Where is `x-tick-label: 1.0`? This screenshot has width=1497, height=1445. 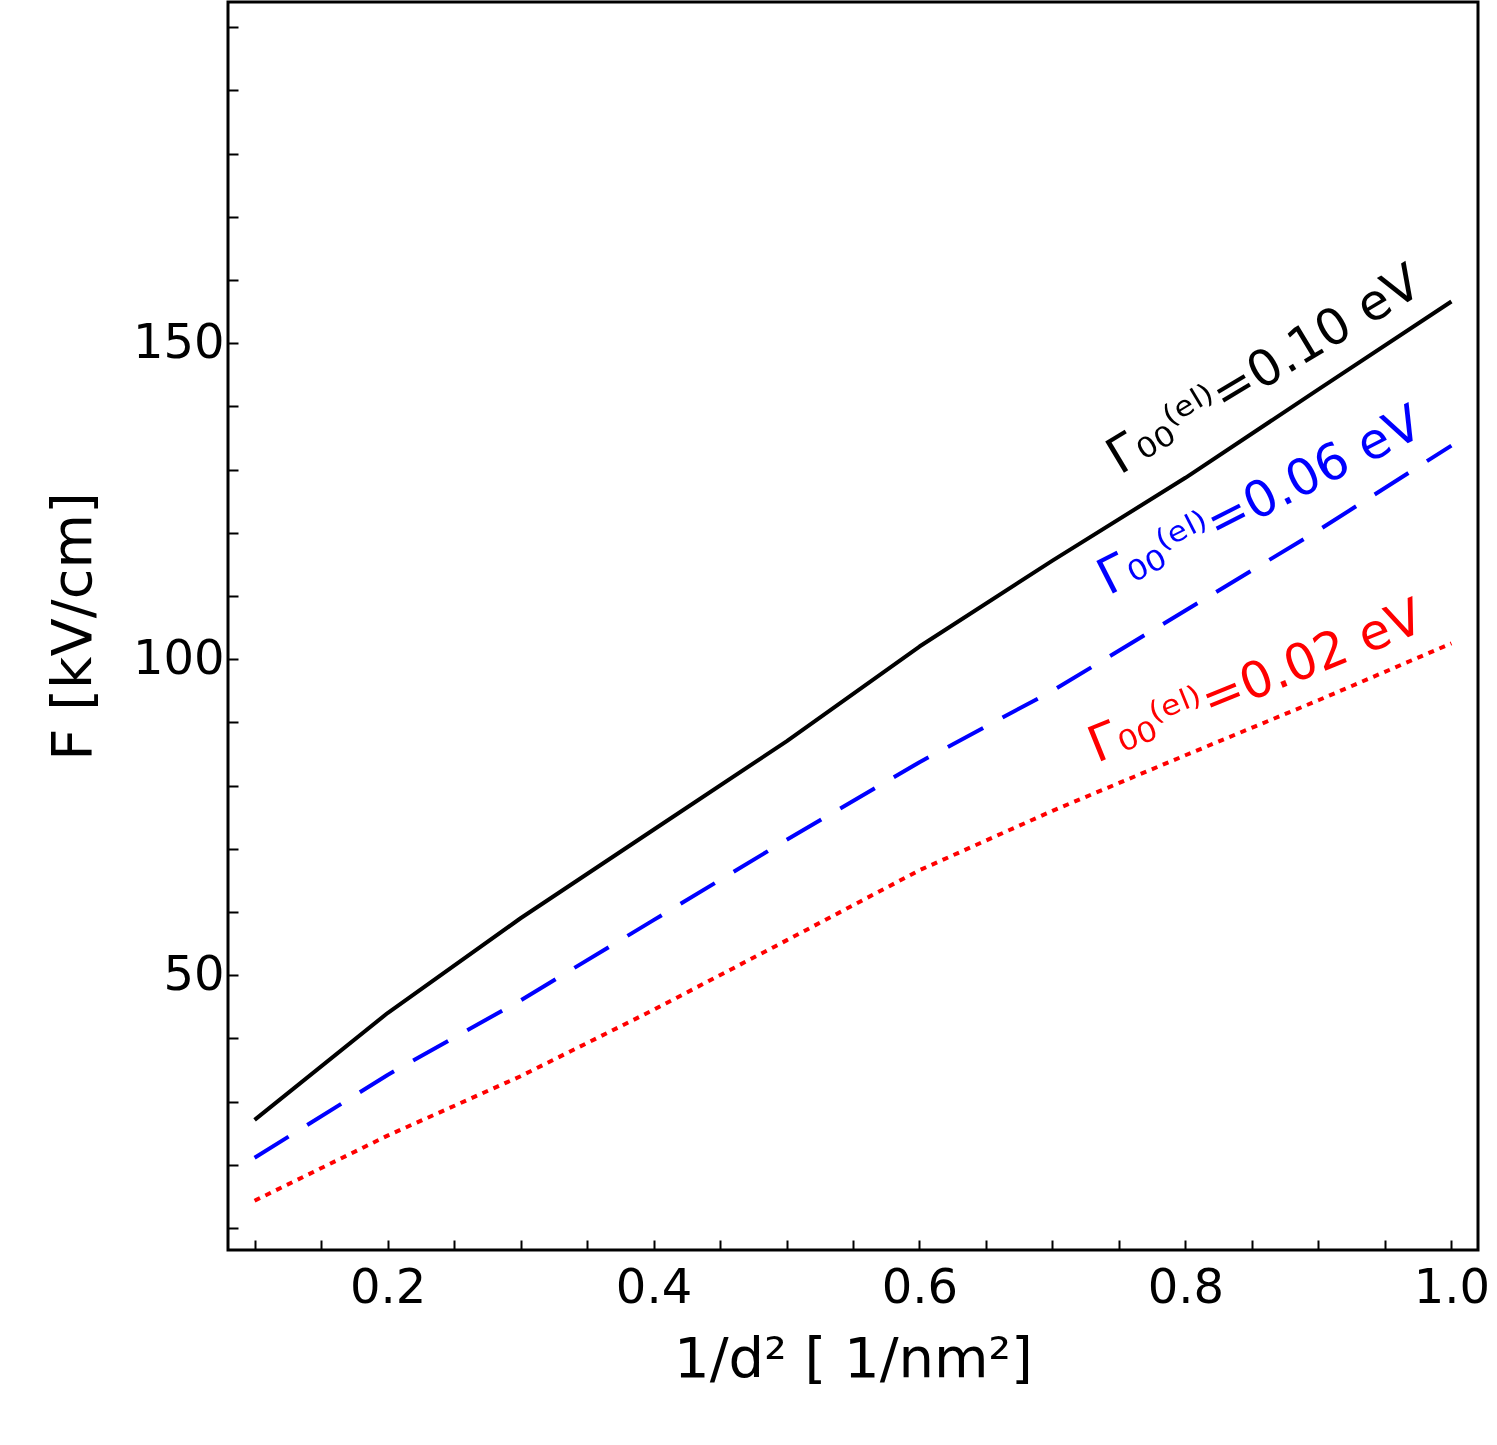
x-tick-label: 1.0 is located at coordinates (1452, 1285).